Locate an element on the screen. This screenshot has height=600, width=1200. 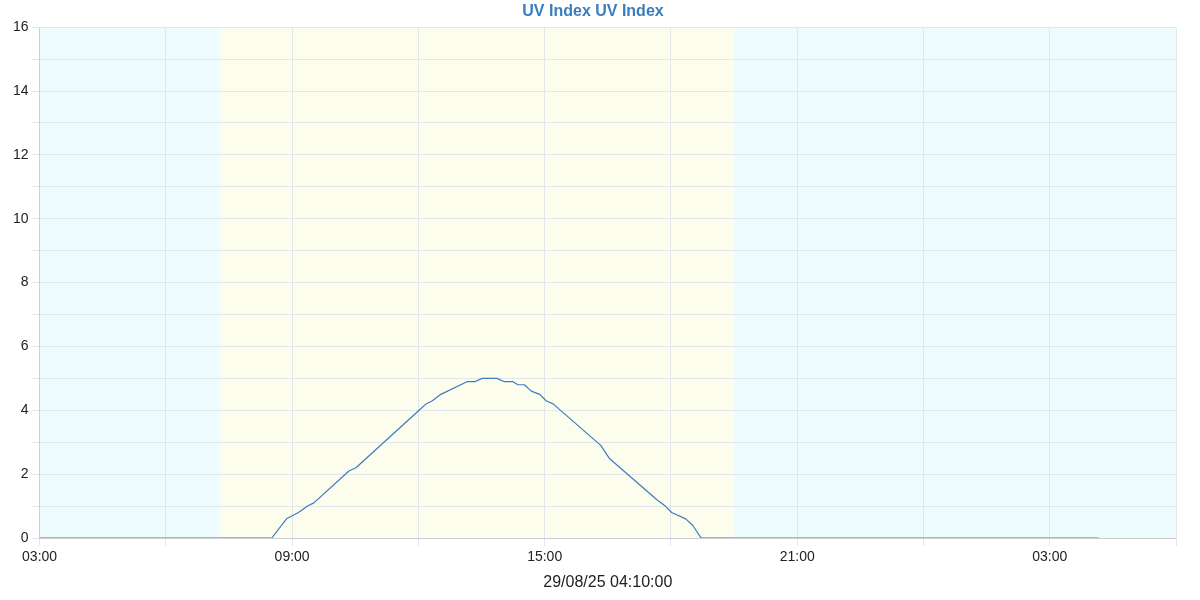
x-axis-title: 29/08/25 04:10:00 is located at coordinates (608, 581).